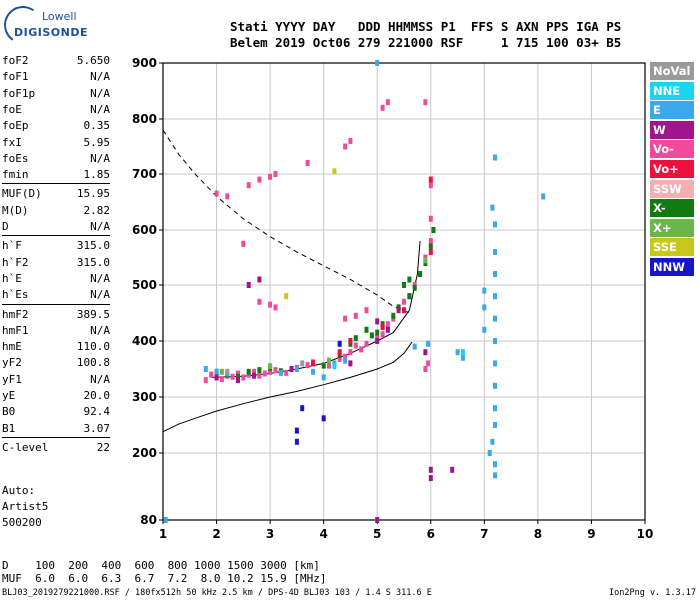 Image resolution: width=700 pixels, height=600 pixels. I want to click on param-row: h`E N/A, so click(56, 279).